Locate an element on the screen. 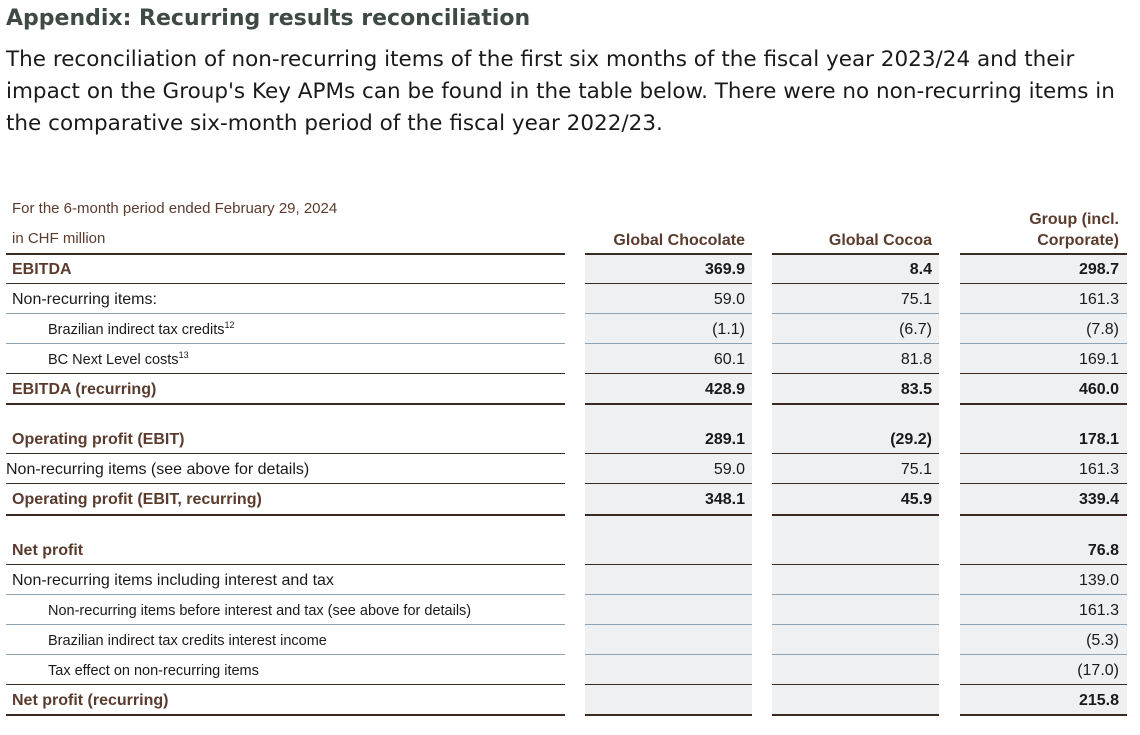 The width and height of the screenshot is (1140, 735). row-label: Net profit (recurring) is located at coordinates (90, 700).